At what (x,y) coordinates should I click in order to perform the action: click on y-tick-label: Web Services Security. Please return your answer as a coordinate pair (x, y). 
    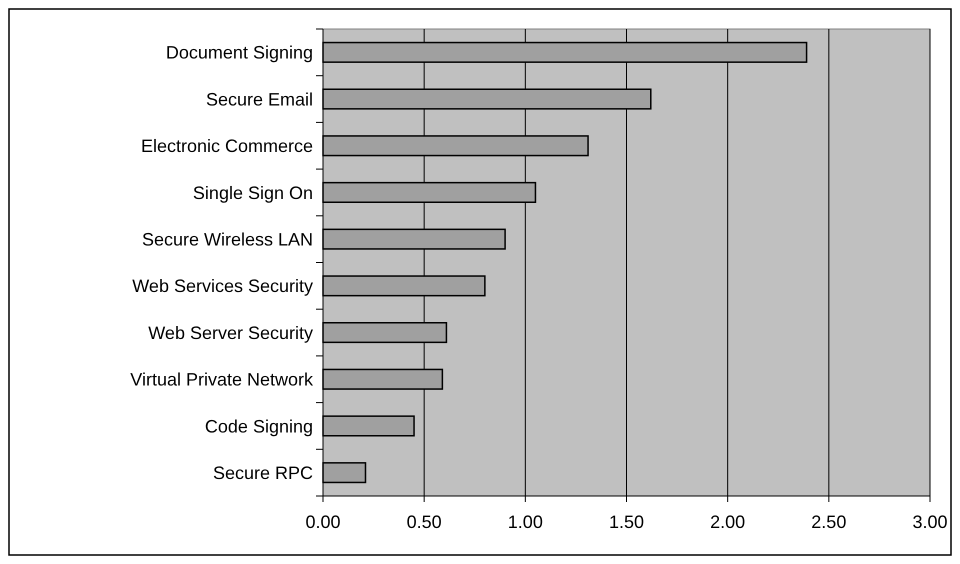
    Looking at the image, I should click on (222, 286).